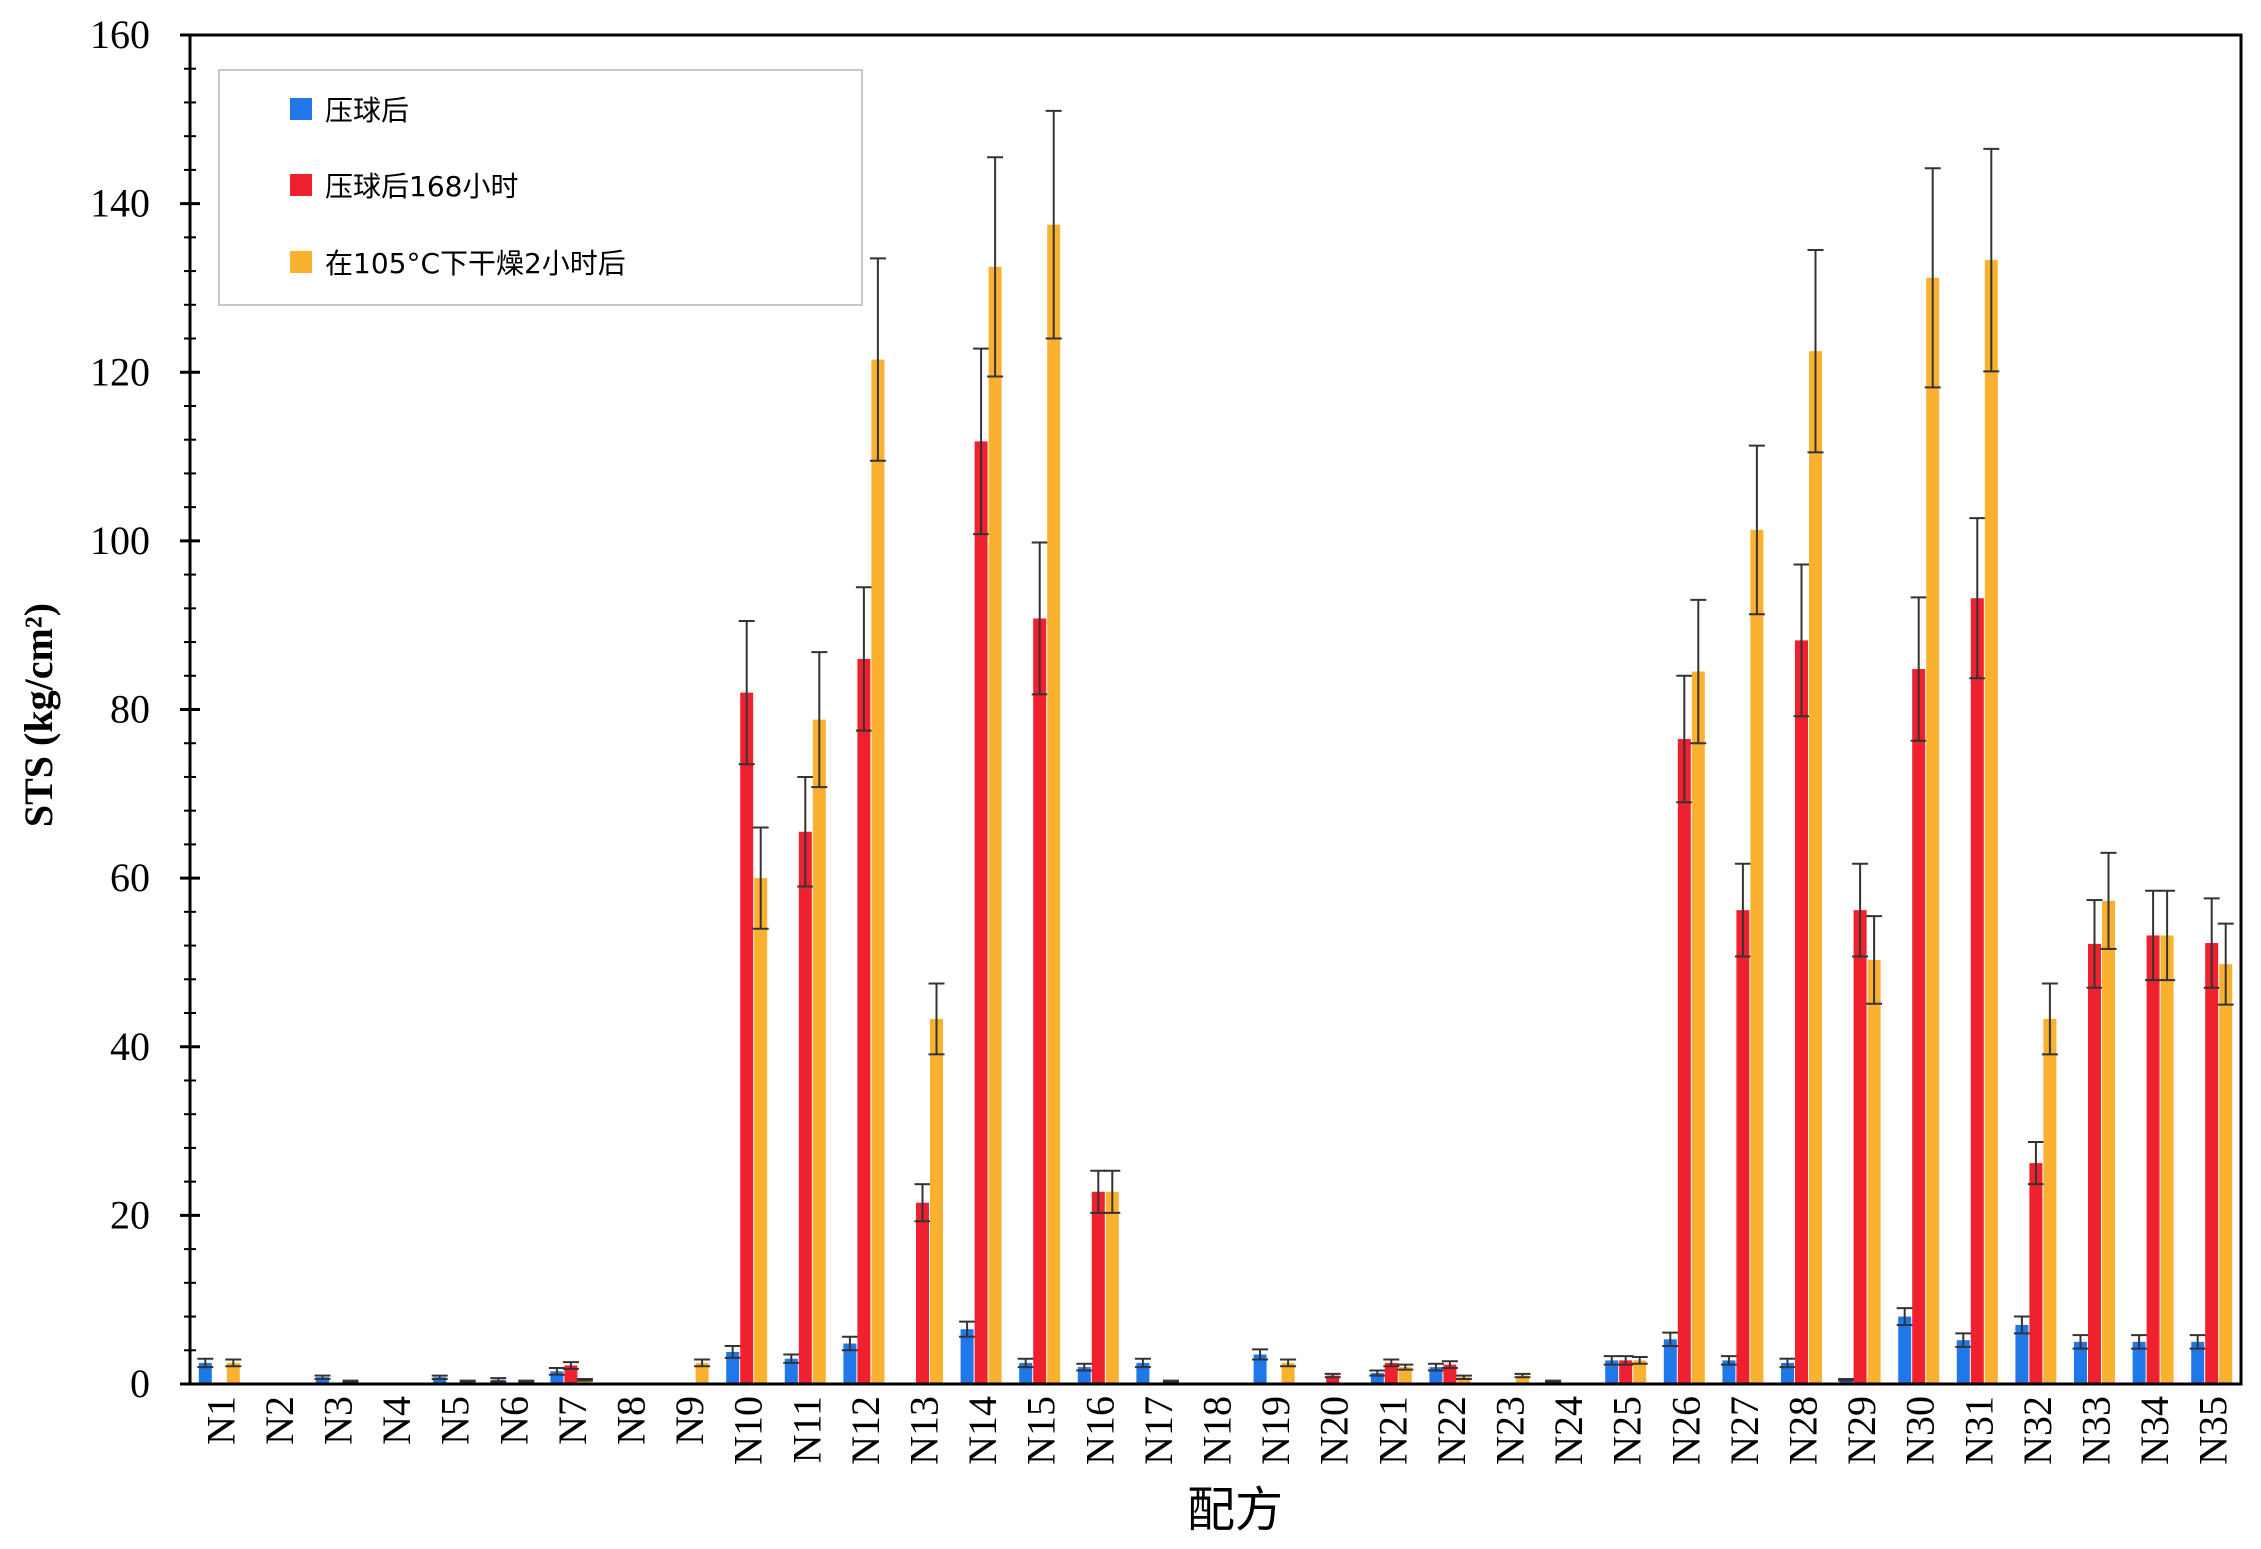  Describe the element at coordinates (865, 1430) in the screenshot. I see `x-tick-label: N12` at that location.